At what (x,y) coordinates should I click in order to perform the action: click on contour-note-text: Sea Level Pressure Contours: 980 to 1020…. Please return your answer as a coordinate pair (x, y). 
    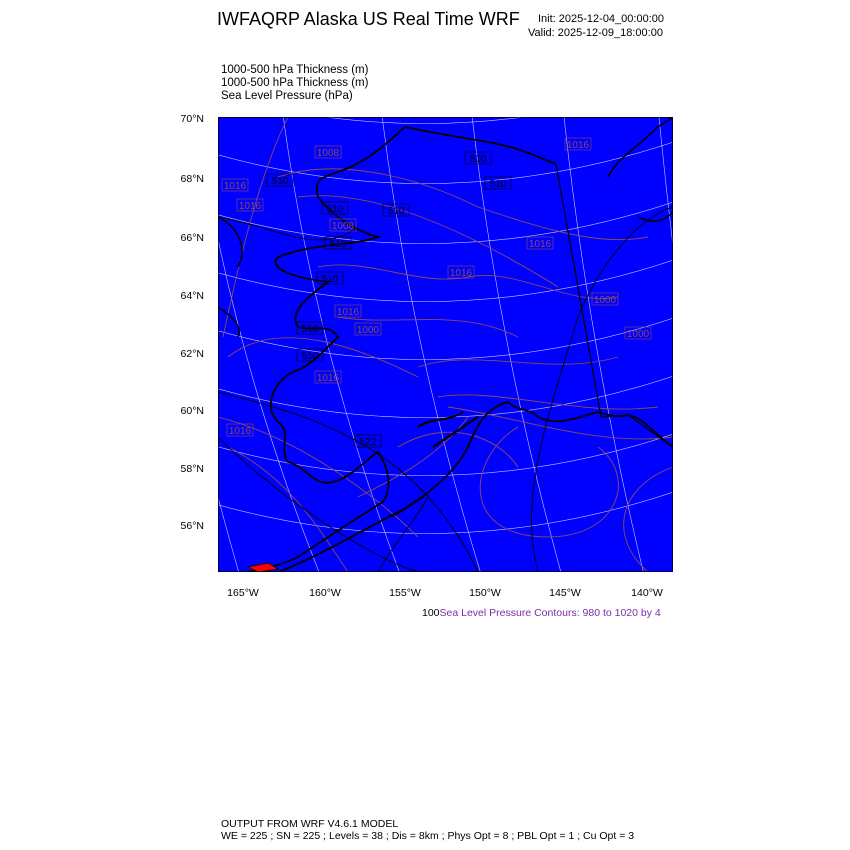
    Looking at the image, I should click on (550, 613).